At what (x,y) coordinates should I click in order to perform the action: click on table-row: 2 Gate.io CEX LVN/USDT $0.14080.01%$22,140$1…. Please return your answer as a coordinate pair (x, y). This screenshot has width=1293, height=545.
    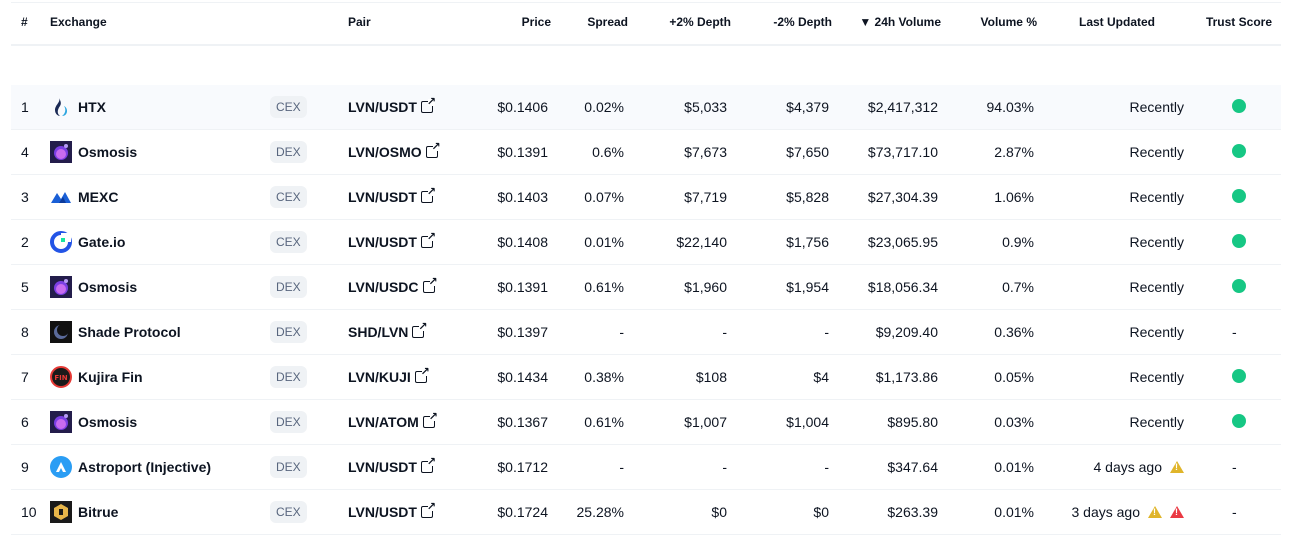
    Looking at the image, I should click on (646, 242).